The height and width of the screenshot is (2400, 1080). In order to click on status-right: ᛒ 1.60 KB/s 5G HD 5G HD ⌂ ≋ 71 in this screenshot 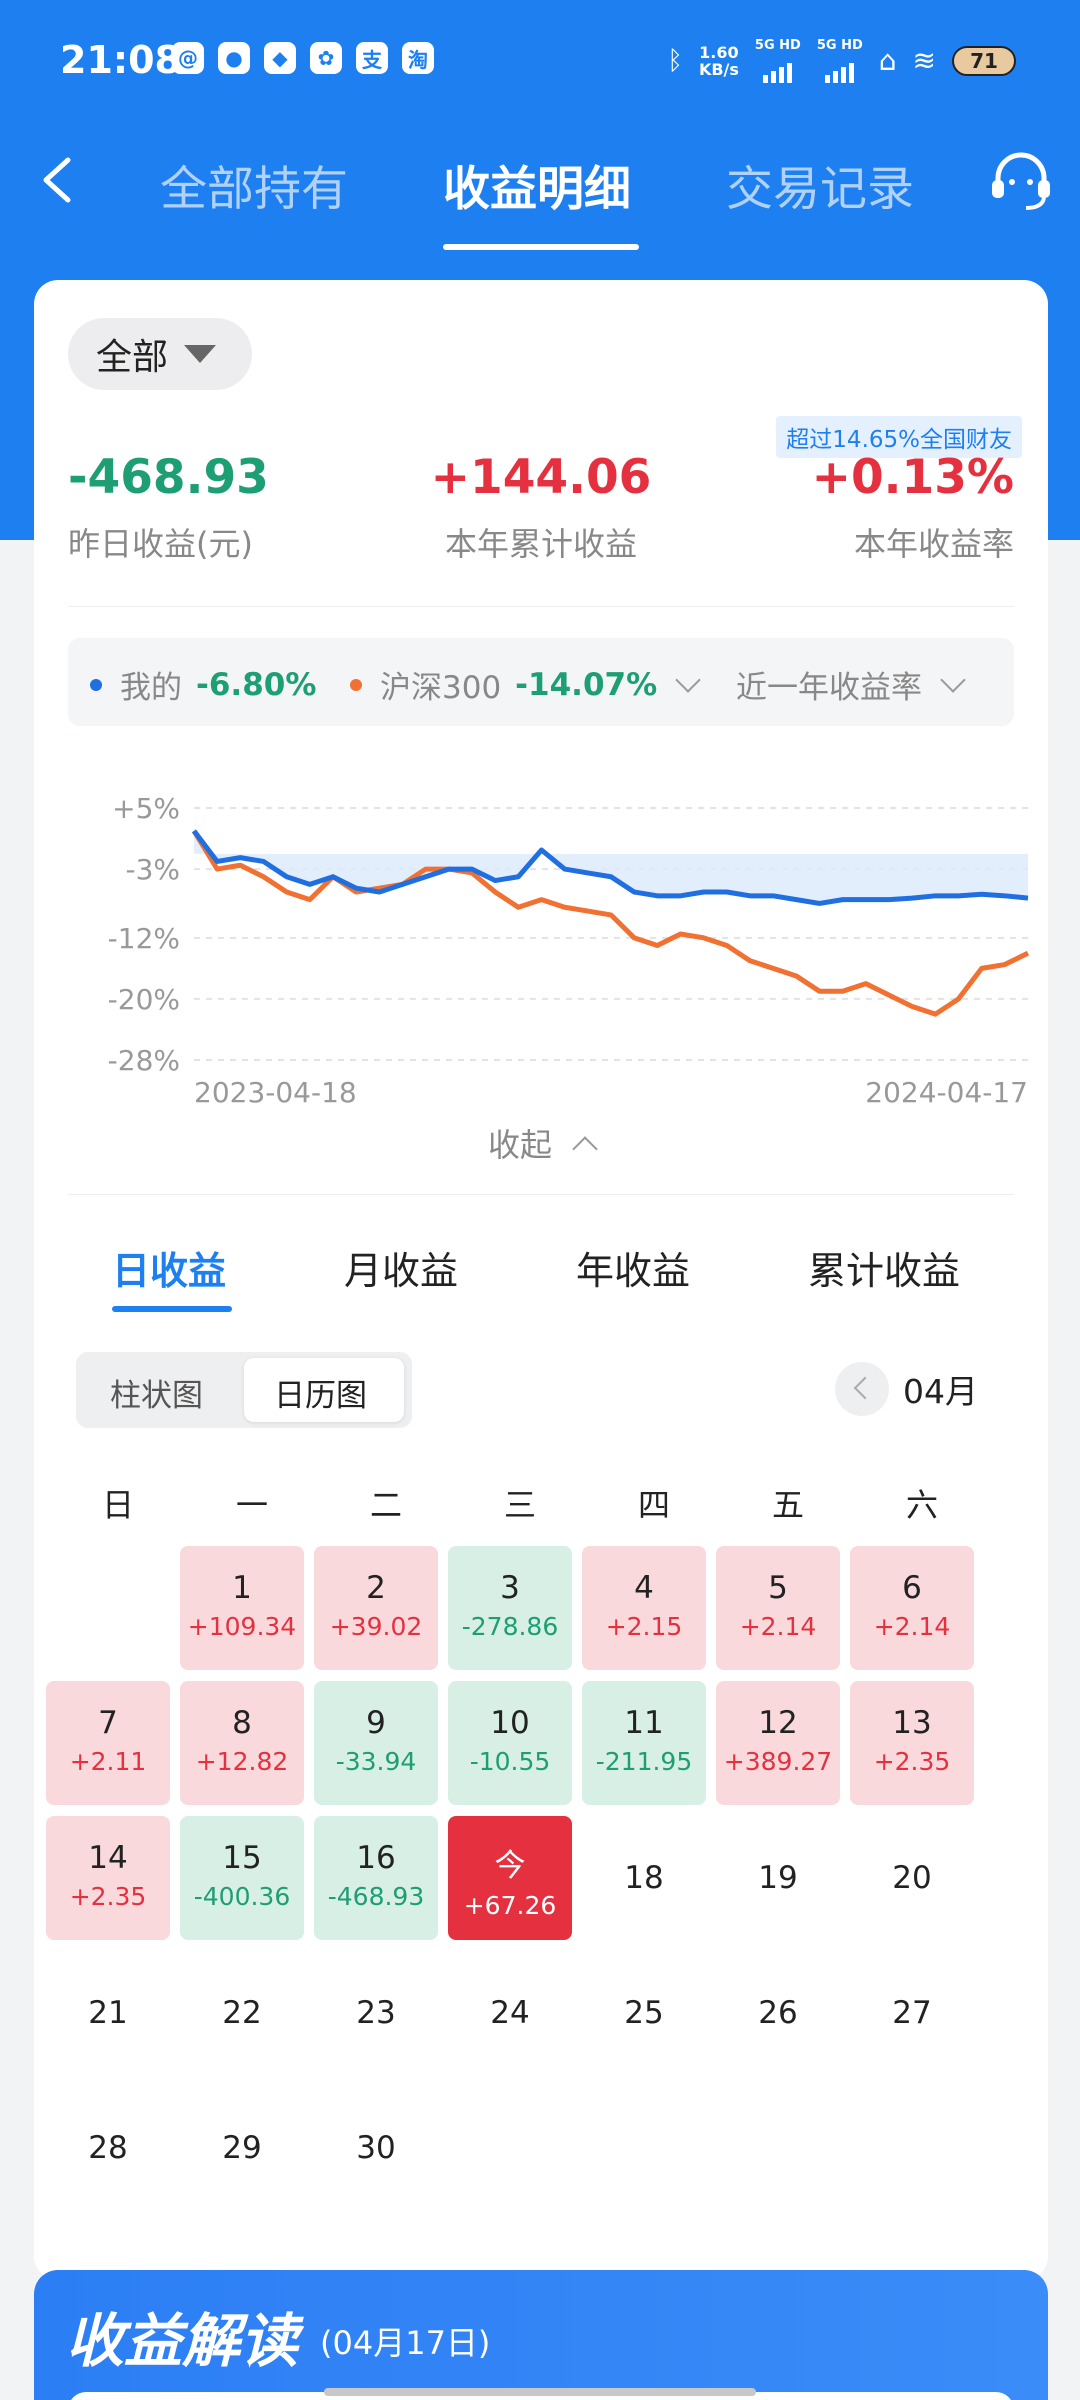, I will do `click(841, 60)`.